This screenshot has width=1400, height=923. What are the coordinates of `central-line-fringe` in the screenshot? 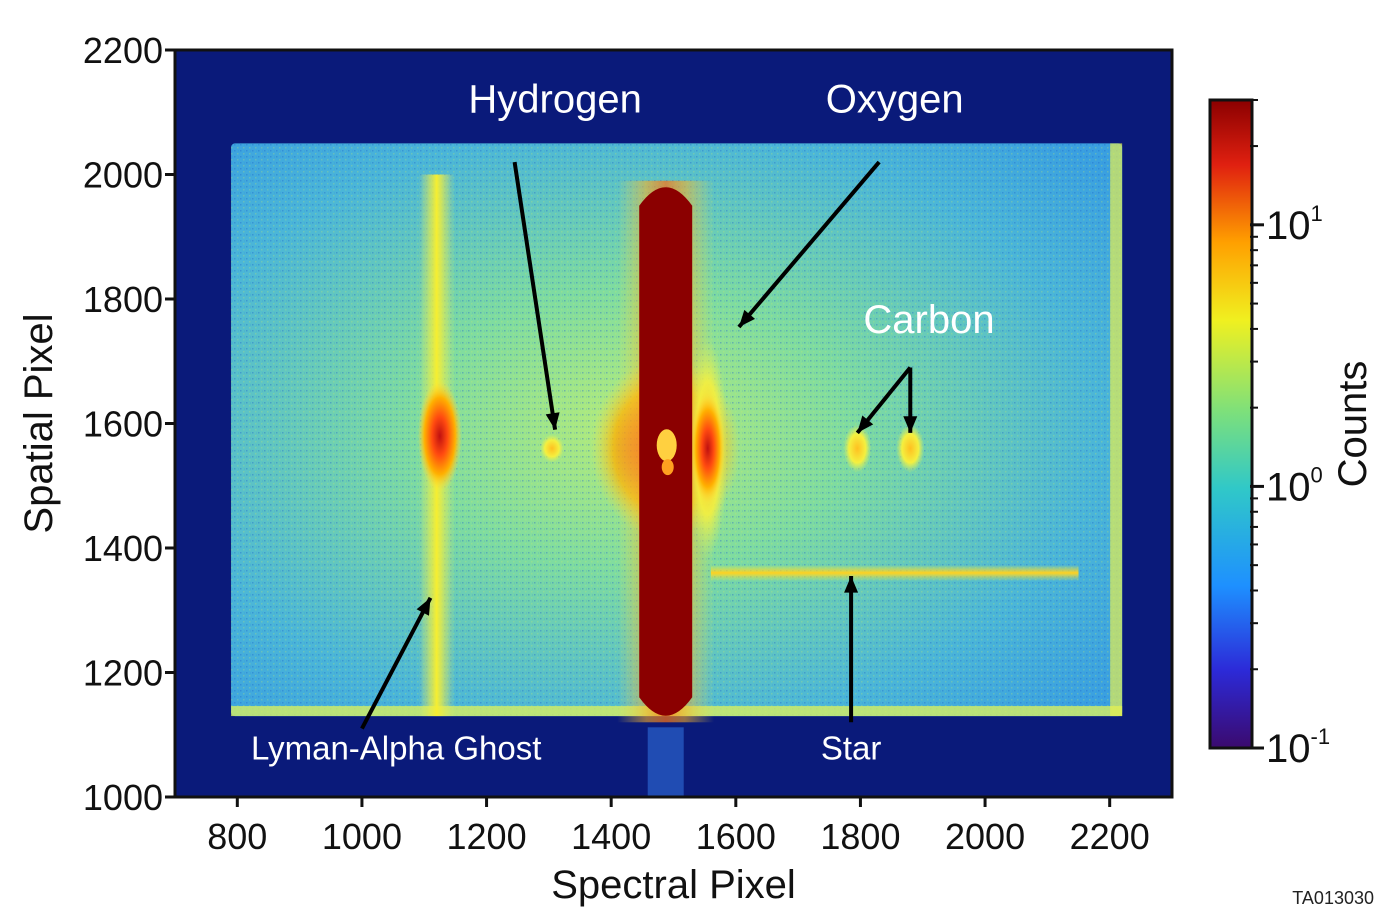 It's located at (665, 762).